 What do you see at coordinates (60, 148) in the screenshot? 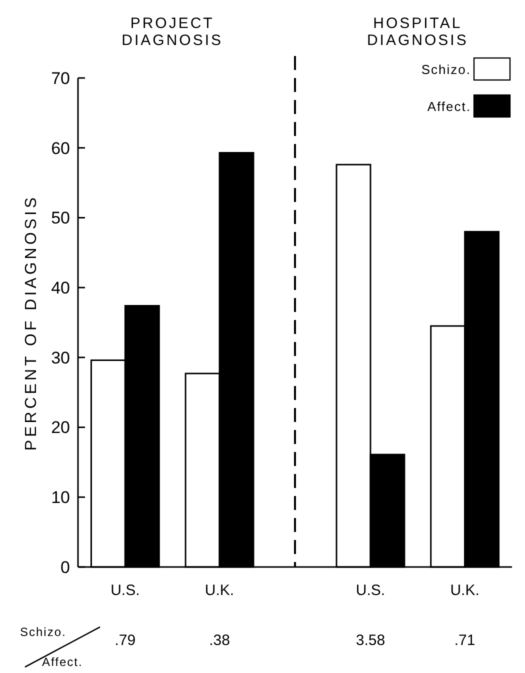
I see `y-tick-label: 60` at bounding box center [60, 148].